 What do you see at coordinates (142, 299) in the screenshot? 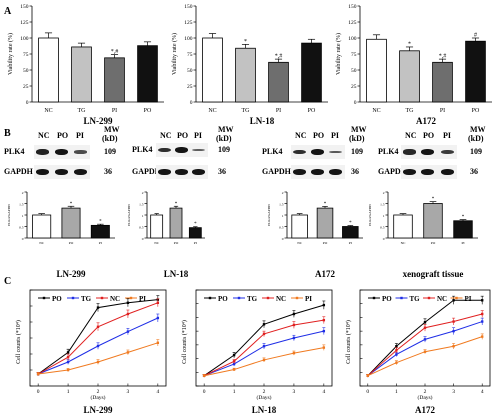
I see `legend-label-PI: PI` at bounding box center [142, 299].